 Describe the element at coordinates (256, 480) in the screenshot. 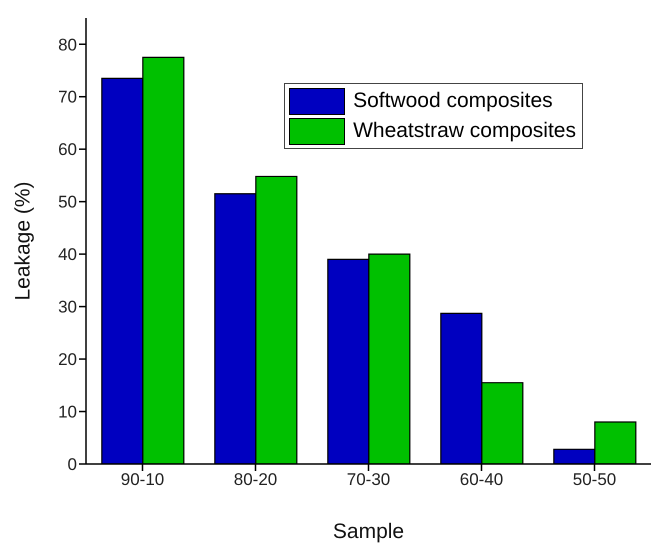

I see `x-tick-label: 80-20` at that location.